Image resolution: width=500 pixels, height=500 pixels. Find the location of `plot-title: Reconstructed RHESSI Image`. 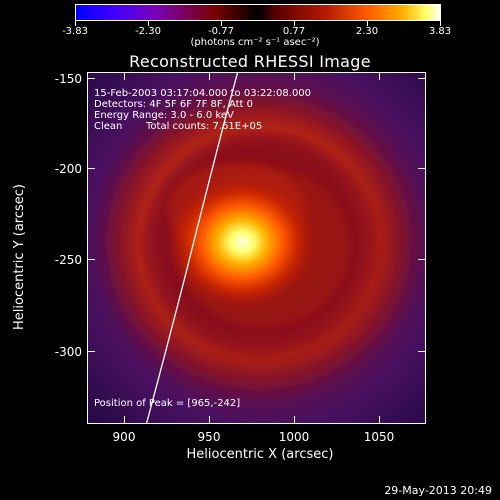

plot-title: Reconstructed RHESSI Image is located at coordinates (250, 61).